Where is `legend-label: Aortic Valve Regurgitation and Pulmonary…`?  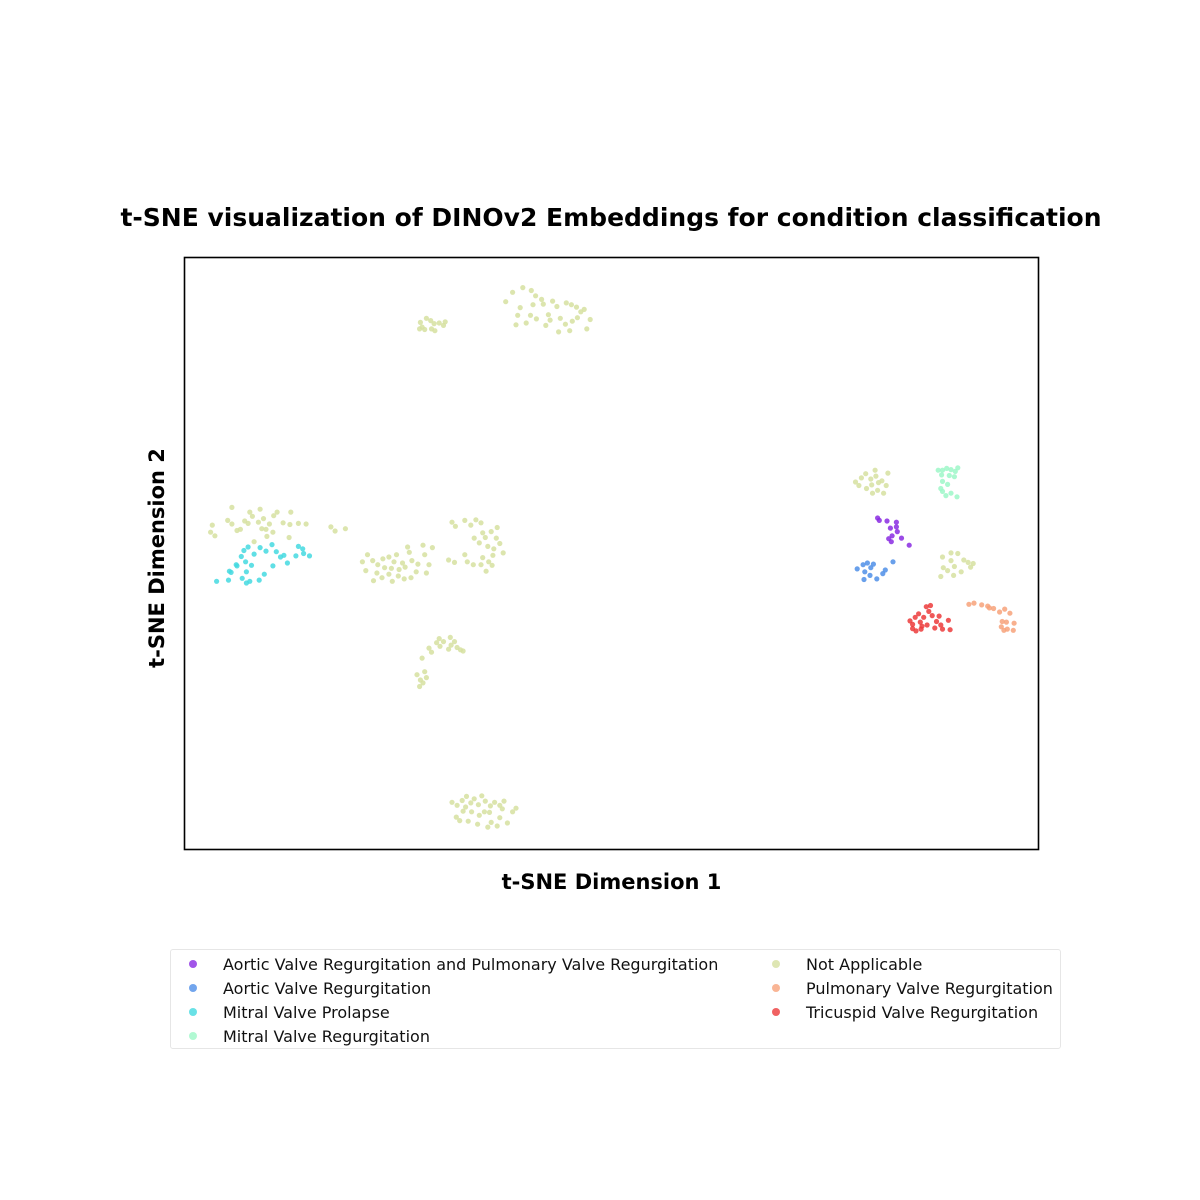 legend-label: Aortic Valve Regurgitation and Pulmonary… is located at coordinates (471, 964).